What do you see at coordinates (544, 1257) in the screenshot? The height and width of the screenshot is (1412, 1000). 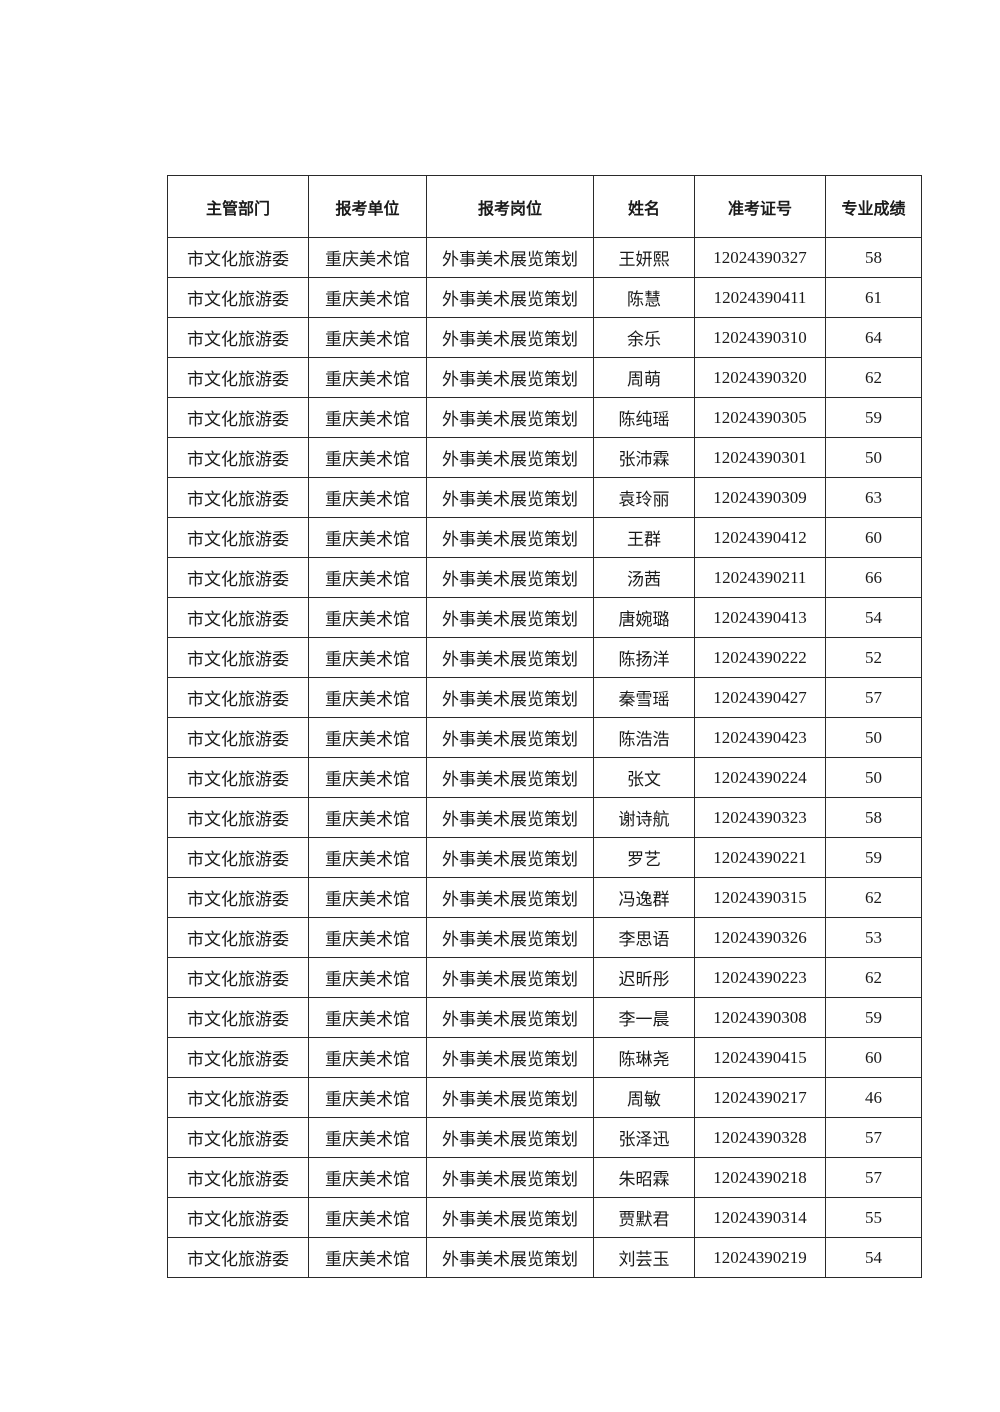 I see `table-row: 市文化旅游委 重庆美术馆 外事美术展览策划 刘芸玉 12024390219 54` at bounding box center [544, 1257].